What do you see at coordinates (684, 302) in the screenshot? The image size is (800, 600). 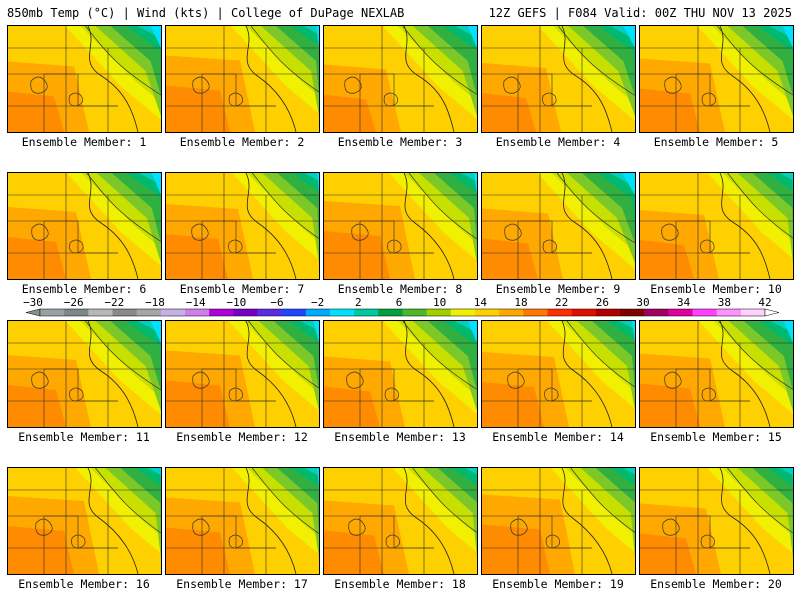 I see `colorbar-tick-label: 34` at bounding box center [684, 302].